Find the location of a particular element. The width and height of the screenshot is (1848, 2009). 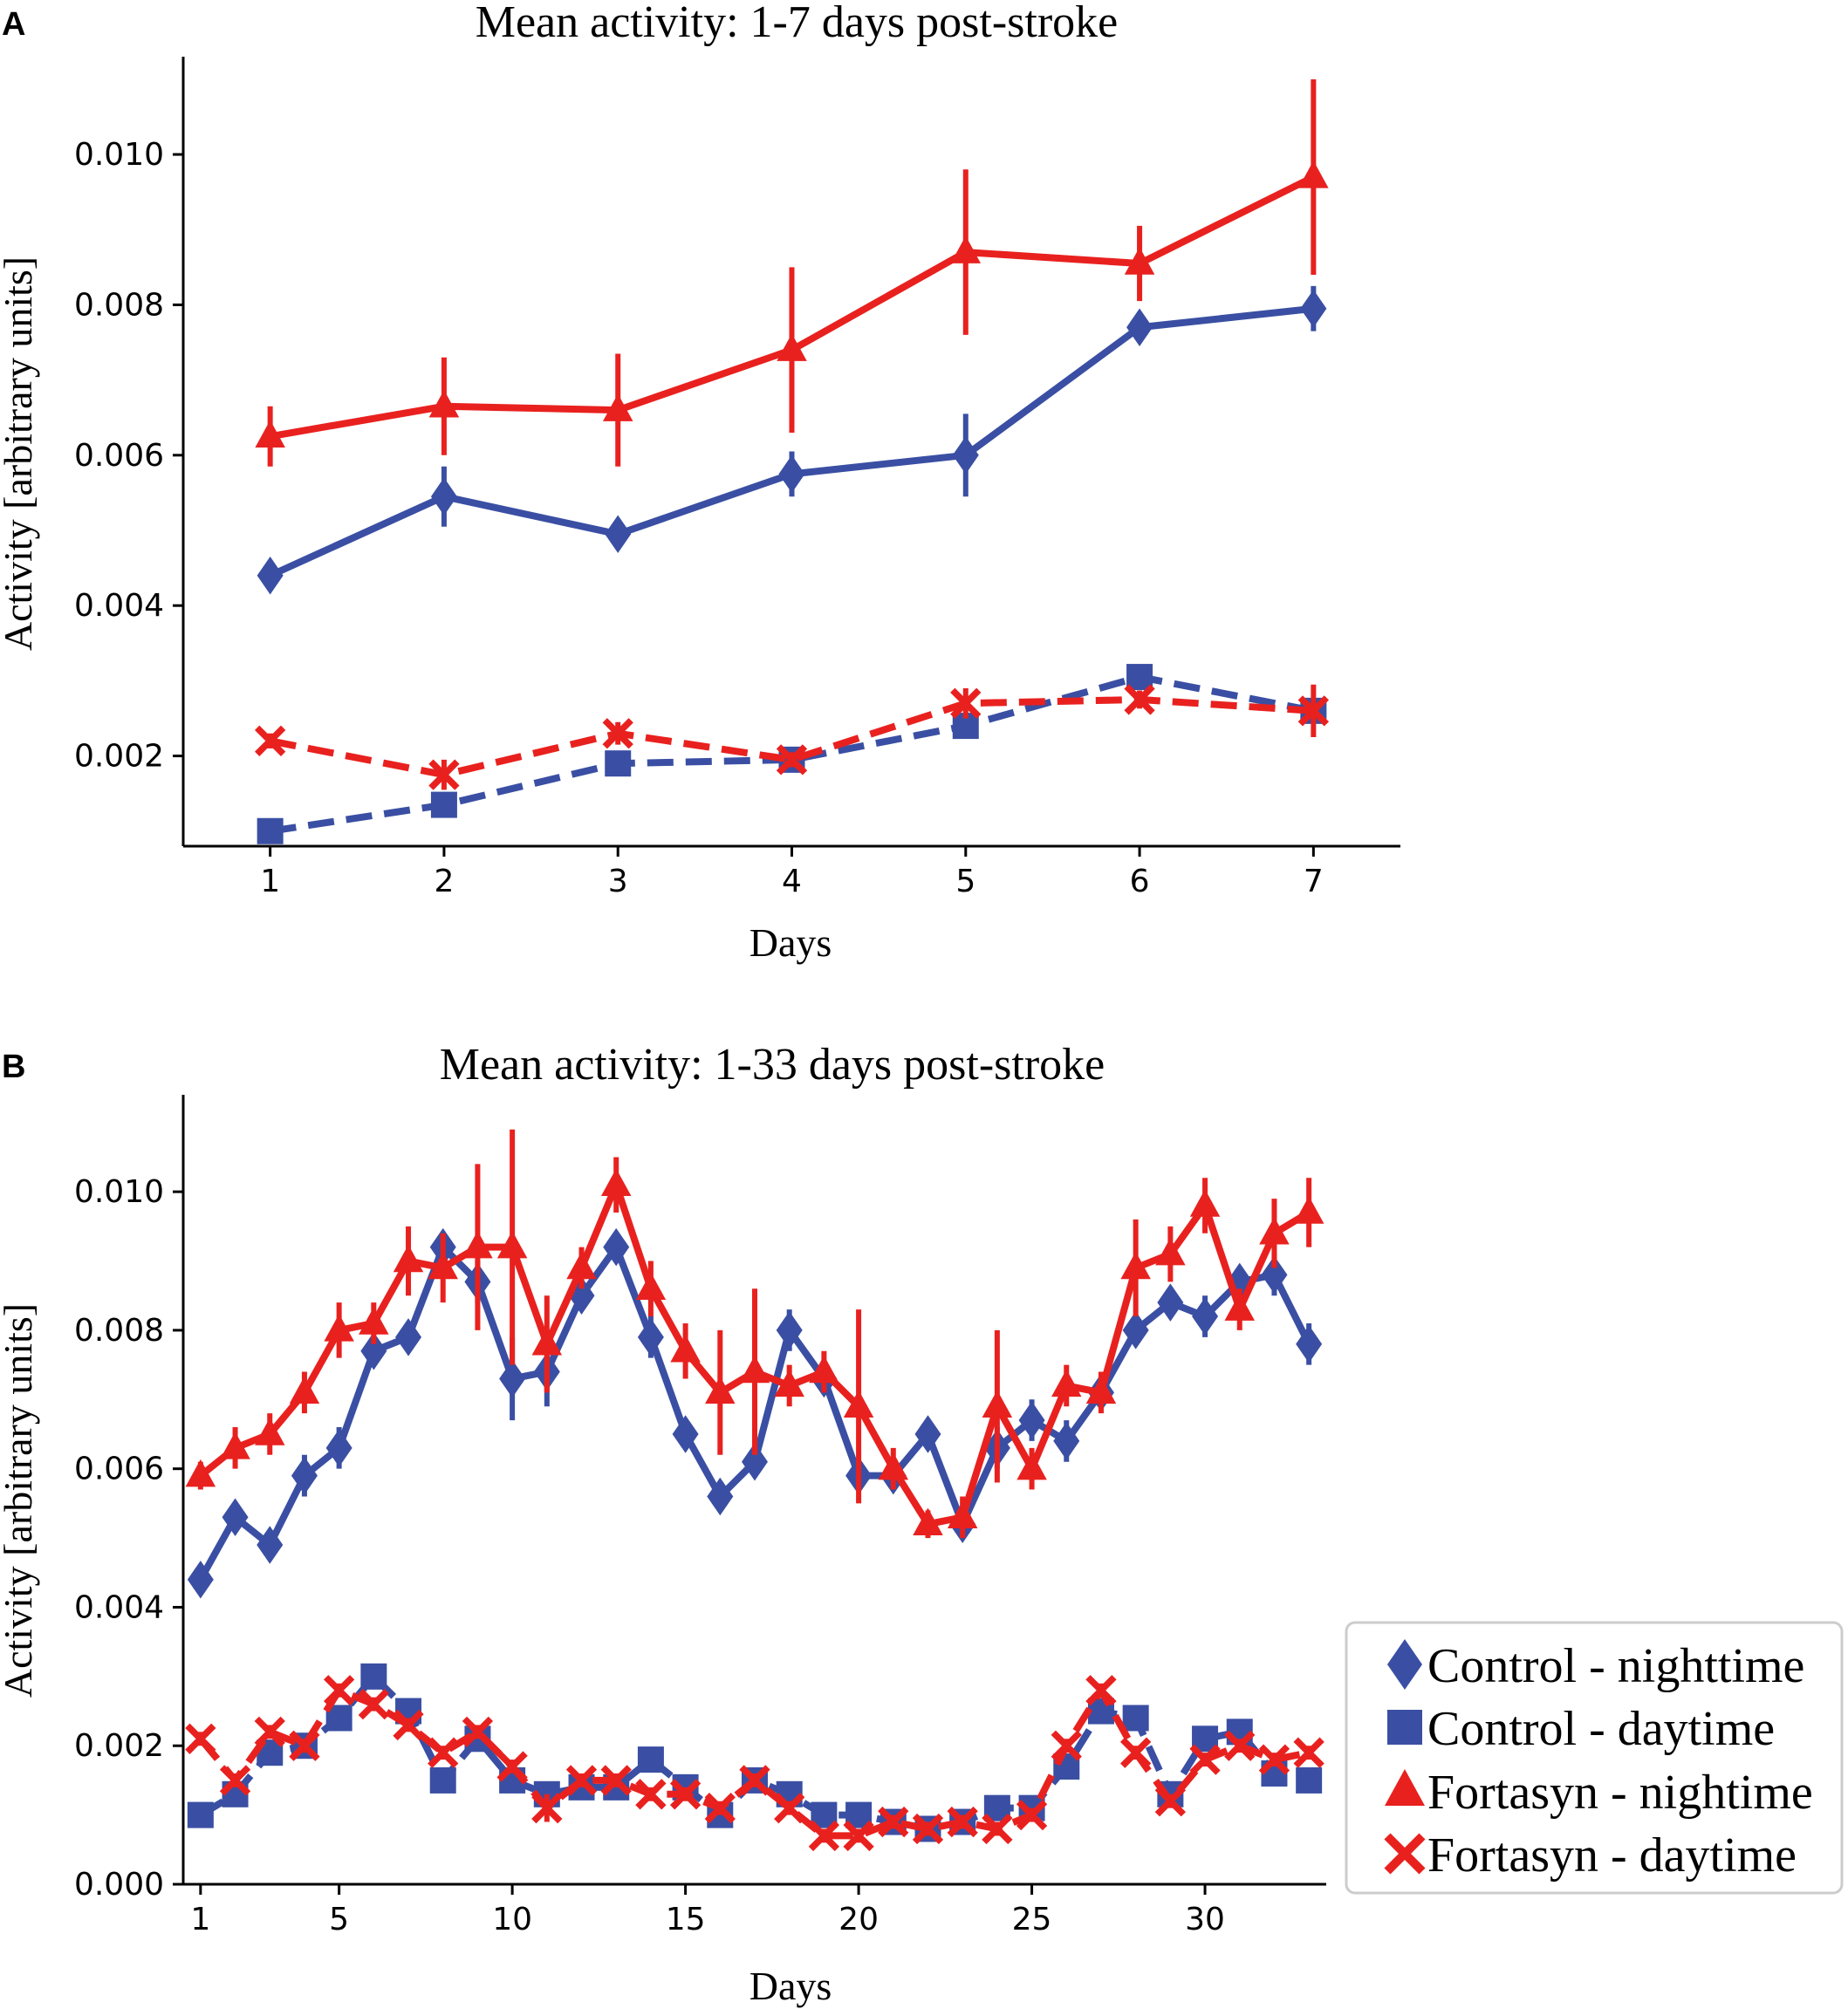

x-tick-label: 15 is located at coordinates (686, 1919).